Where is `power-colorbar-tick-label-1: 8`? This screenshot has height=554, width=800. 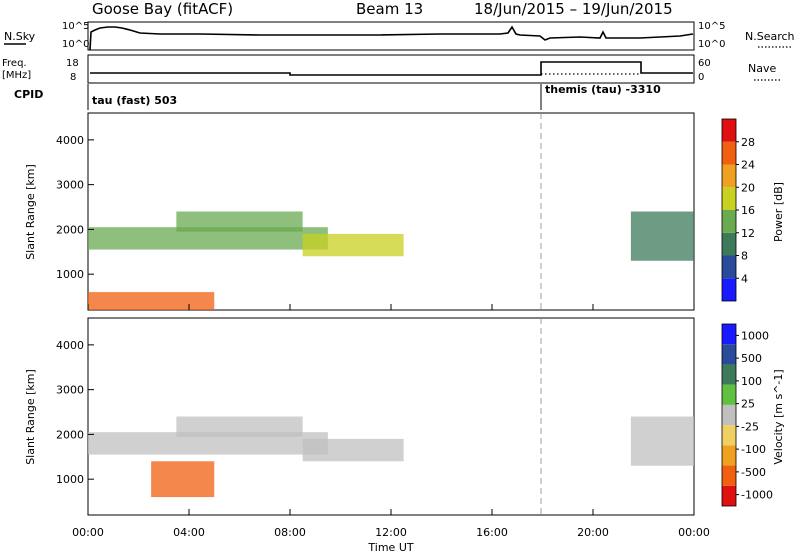
power-colorbar-tick-label-1: 8 is located at coordinates (744, 256).